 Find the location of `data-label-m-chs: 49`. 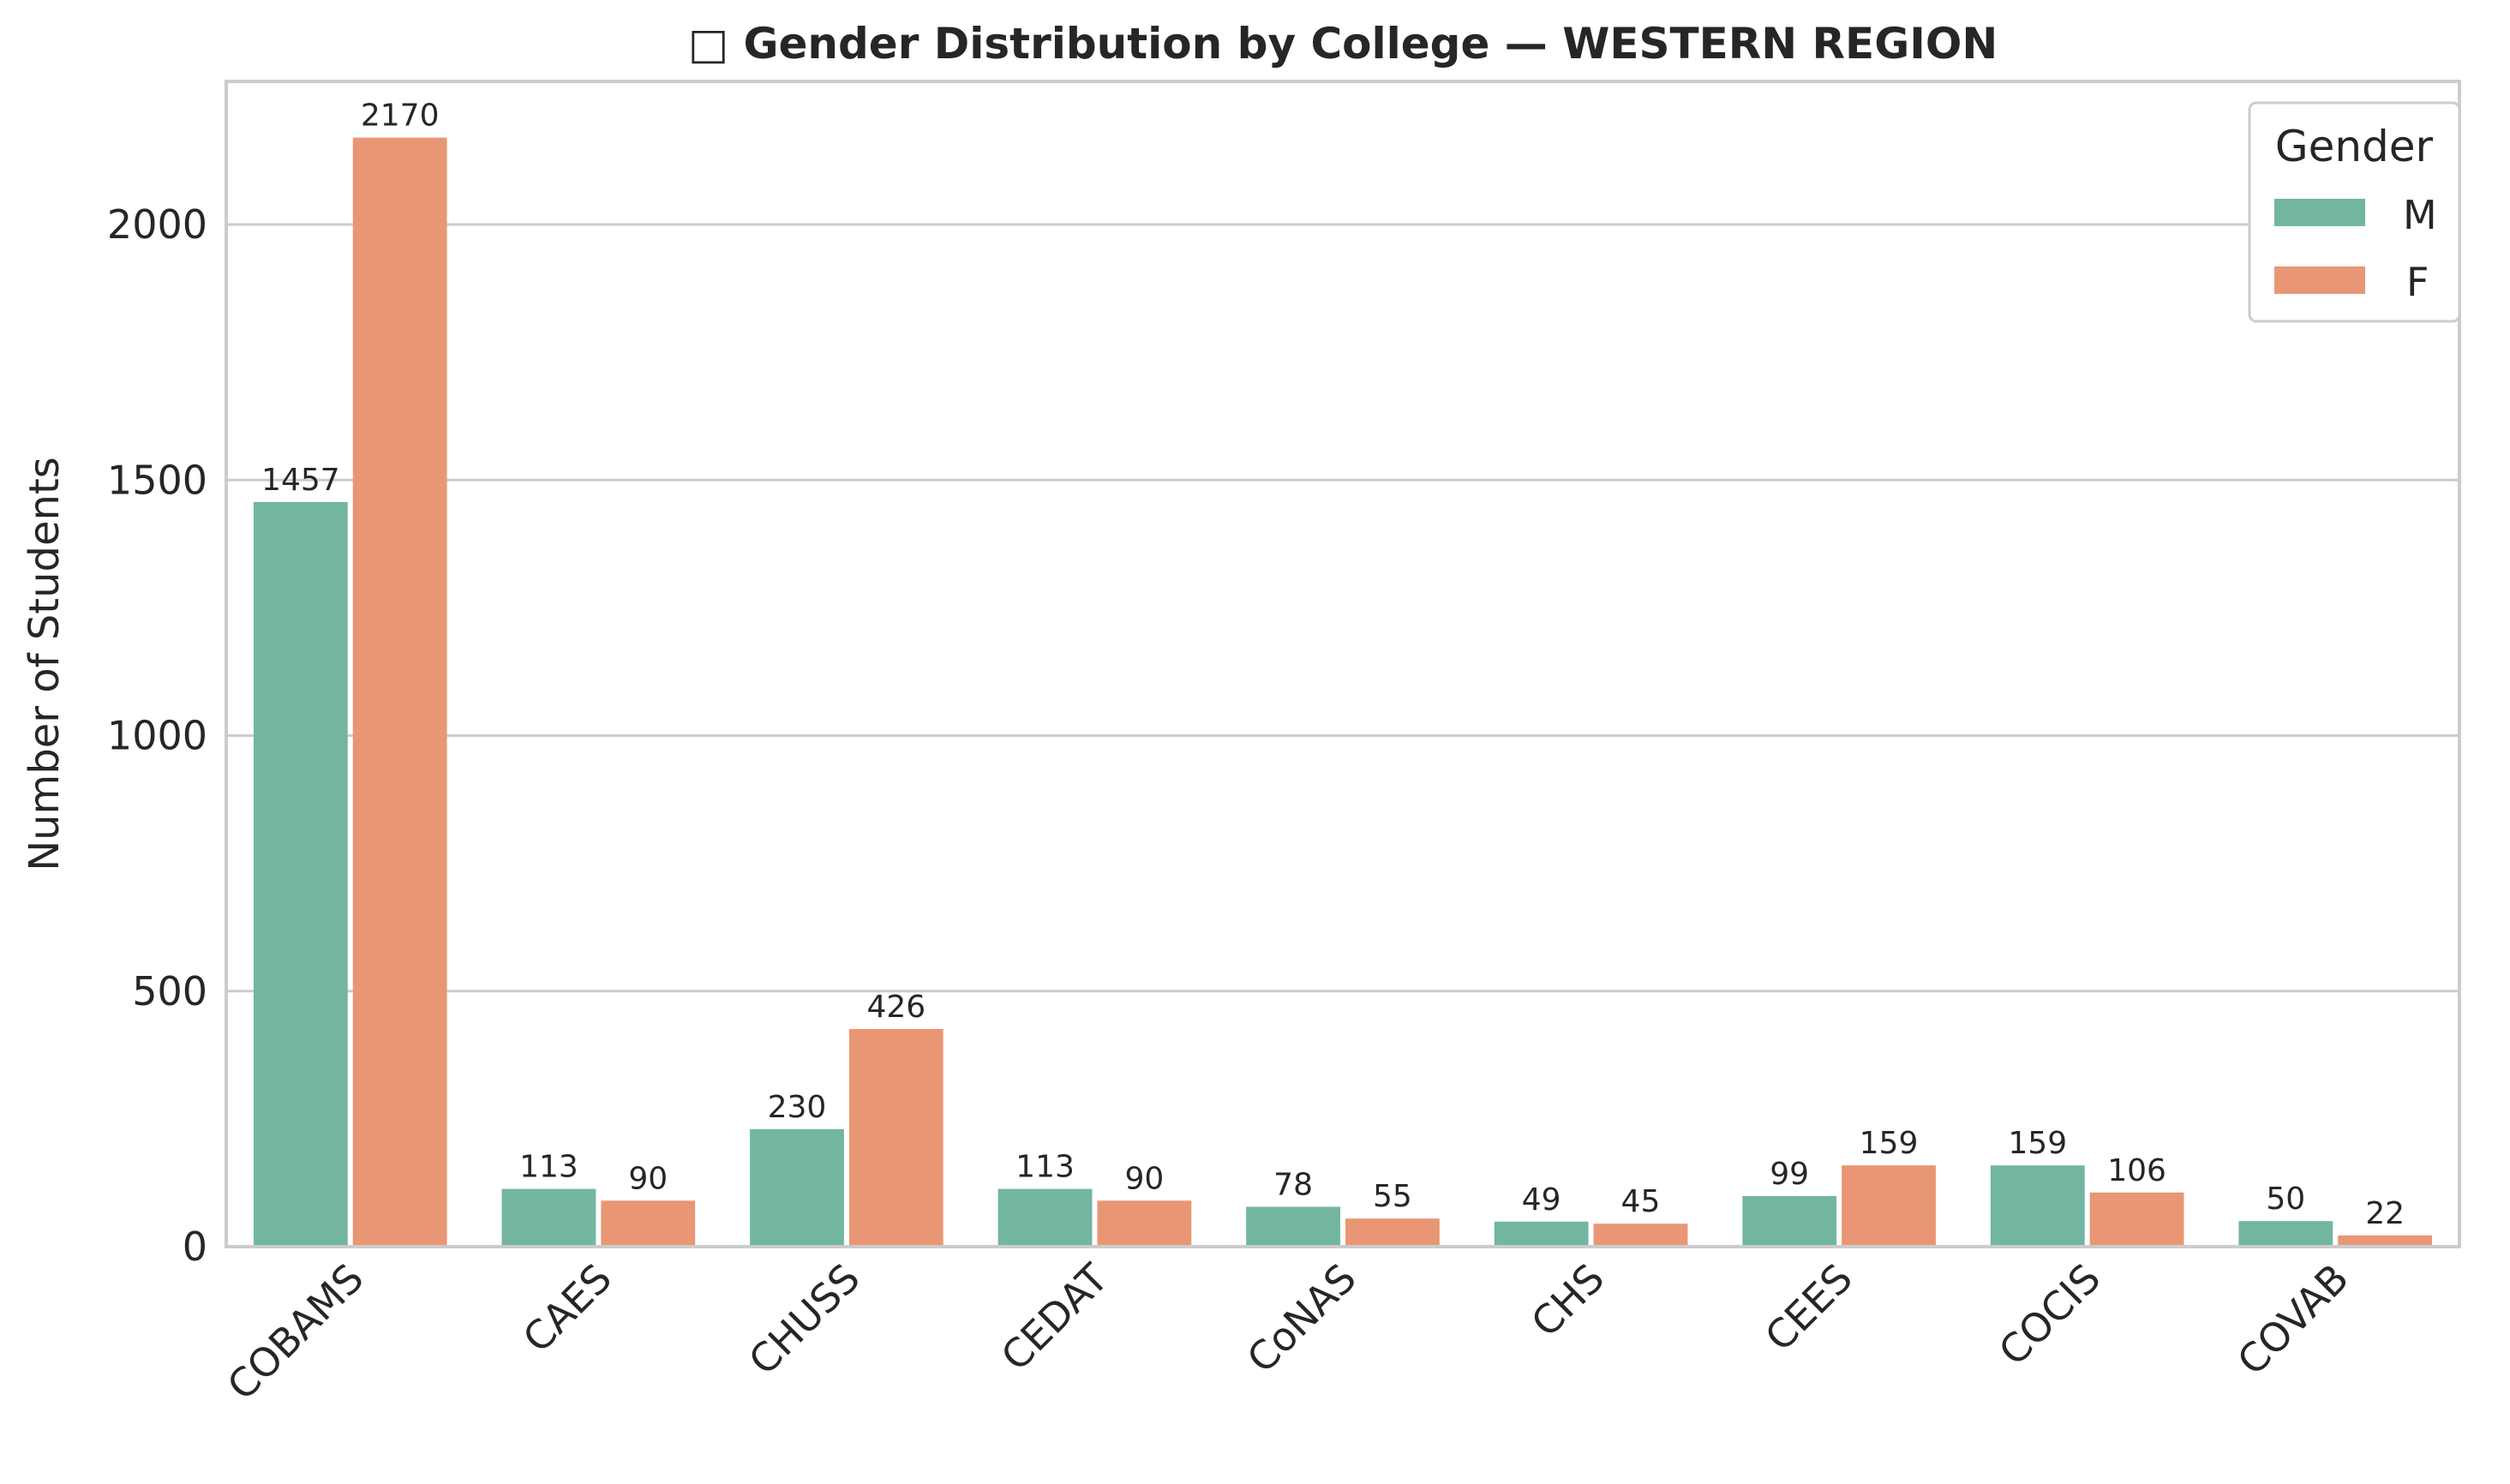

data-label-m-chs: 49 is located at coordinates (1541, 1200).